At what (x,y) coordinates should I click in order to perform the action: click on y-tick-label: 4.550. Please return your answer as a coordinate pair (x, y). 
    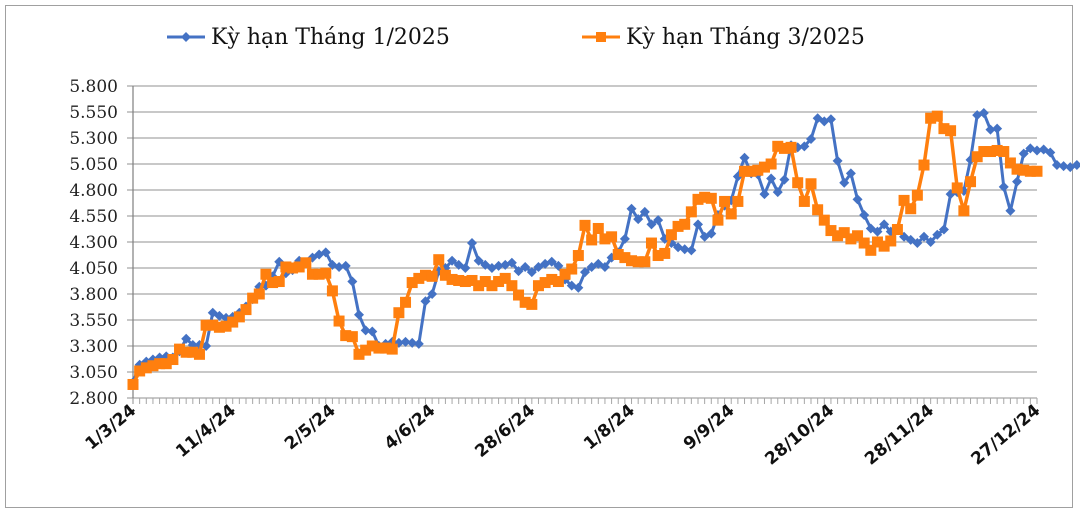
    Looking at the image, I should click on (93, 217).